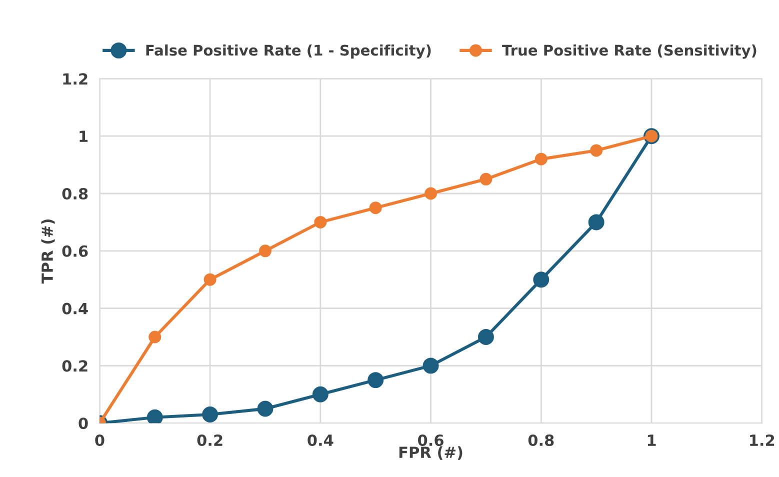 The image size is (779, 477). What do you see at coordinates (430, 453) in the screenshot?
I see `x-axis-title: FPR (#)` at bounding box center [430, 453].